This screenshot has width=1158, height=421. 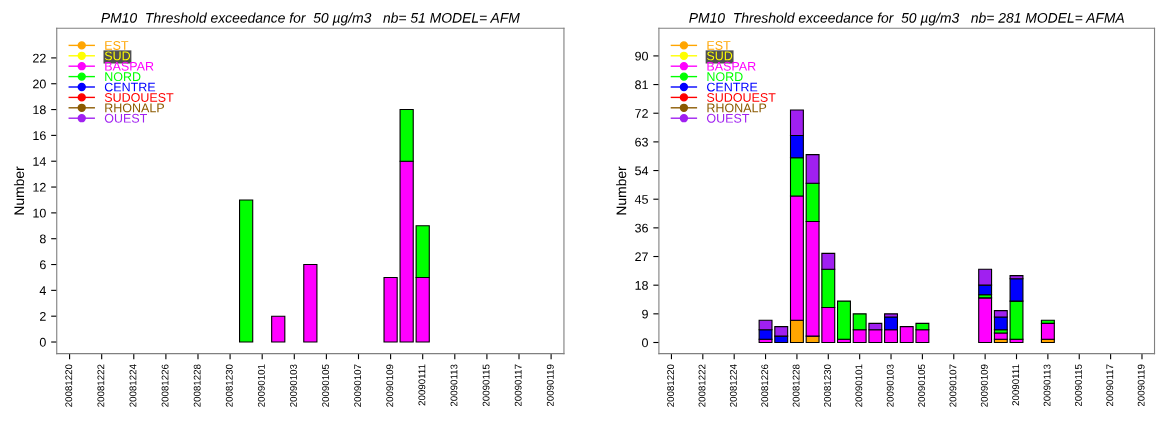 I want to click on chart-title: PM10 Threshold exceedance for 50 µg/m3 nb= 281 MODEL= AFMA, so click(x=906, y=19).